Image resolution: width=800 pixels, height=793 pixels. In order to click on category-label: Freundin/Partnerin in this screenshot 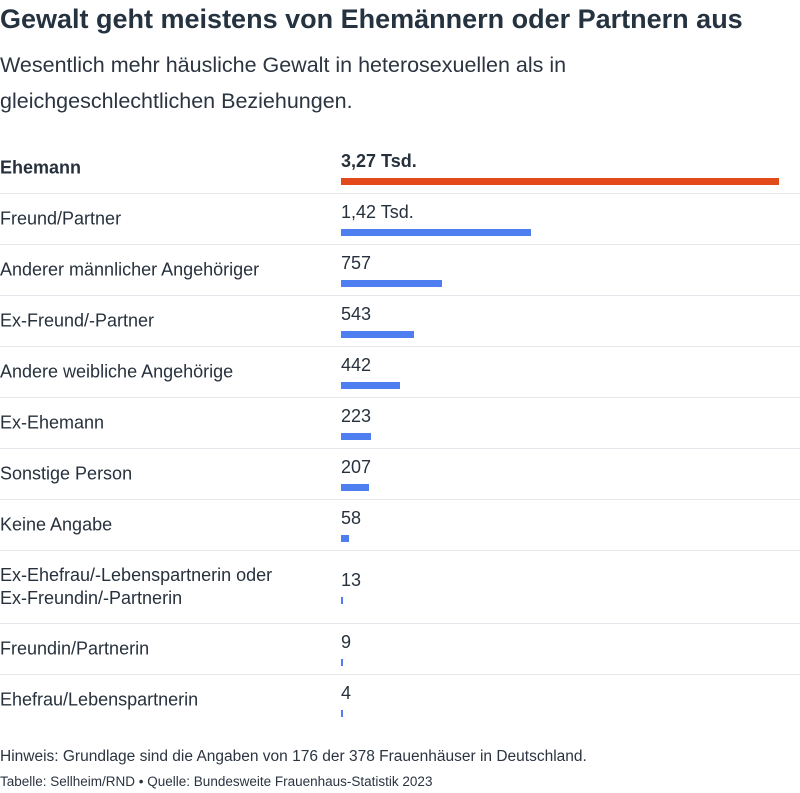, I will do `click(75, 648)`.